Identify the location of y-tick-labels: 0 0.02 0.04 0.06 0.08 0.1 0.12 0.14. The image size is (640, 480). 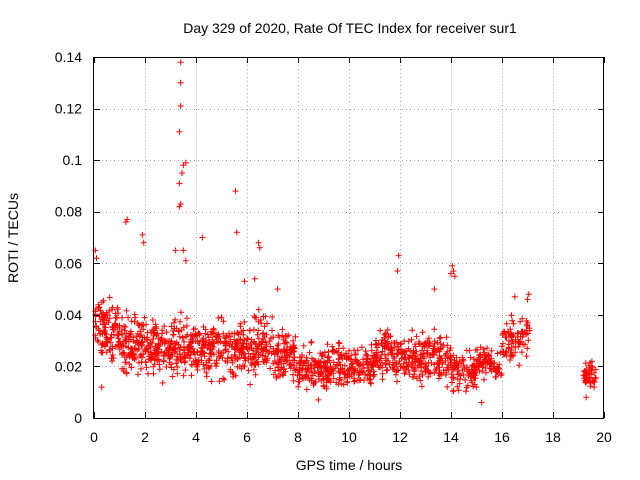
(68, 237).